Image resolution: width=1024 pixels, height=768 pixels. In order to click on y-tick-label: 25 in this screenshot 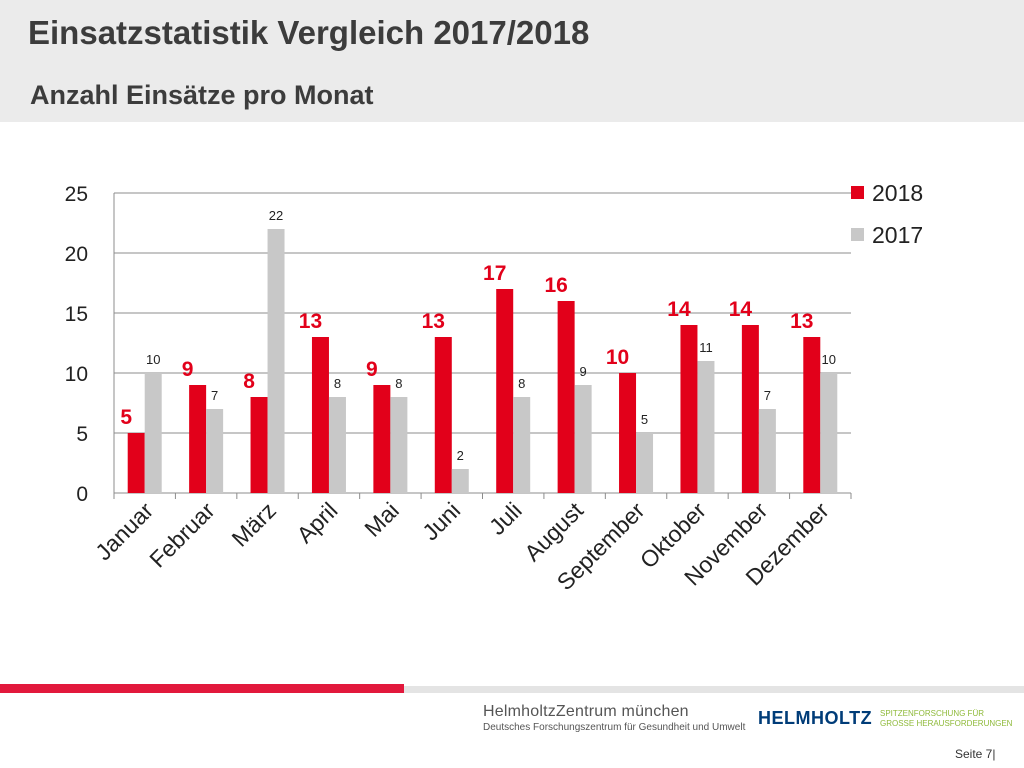, I will do `click(76, 194)`.